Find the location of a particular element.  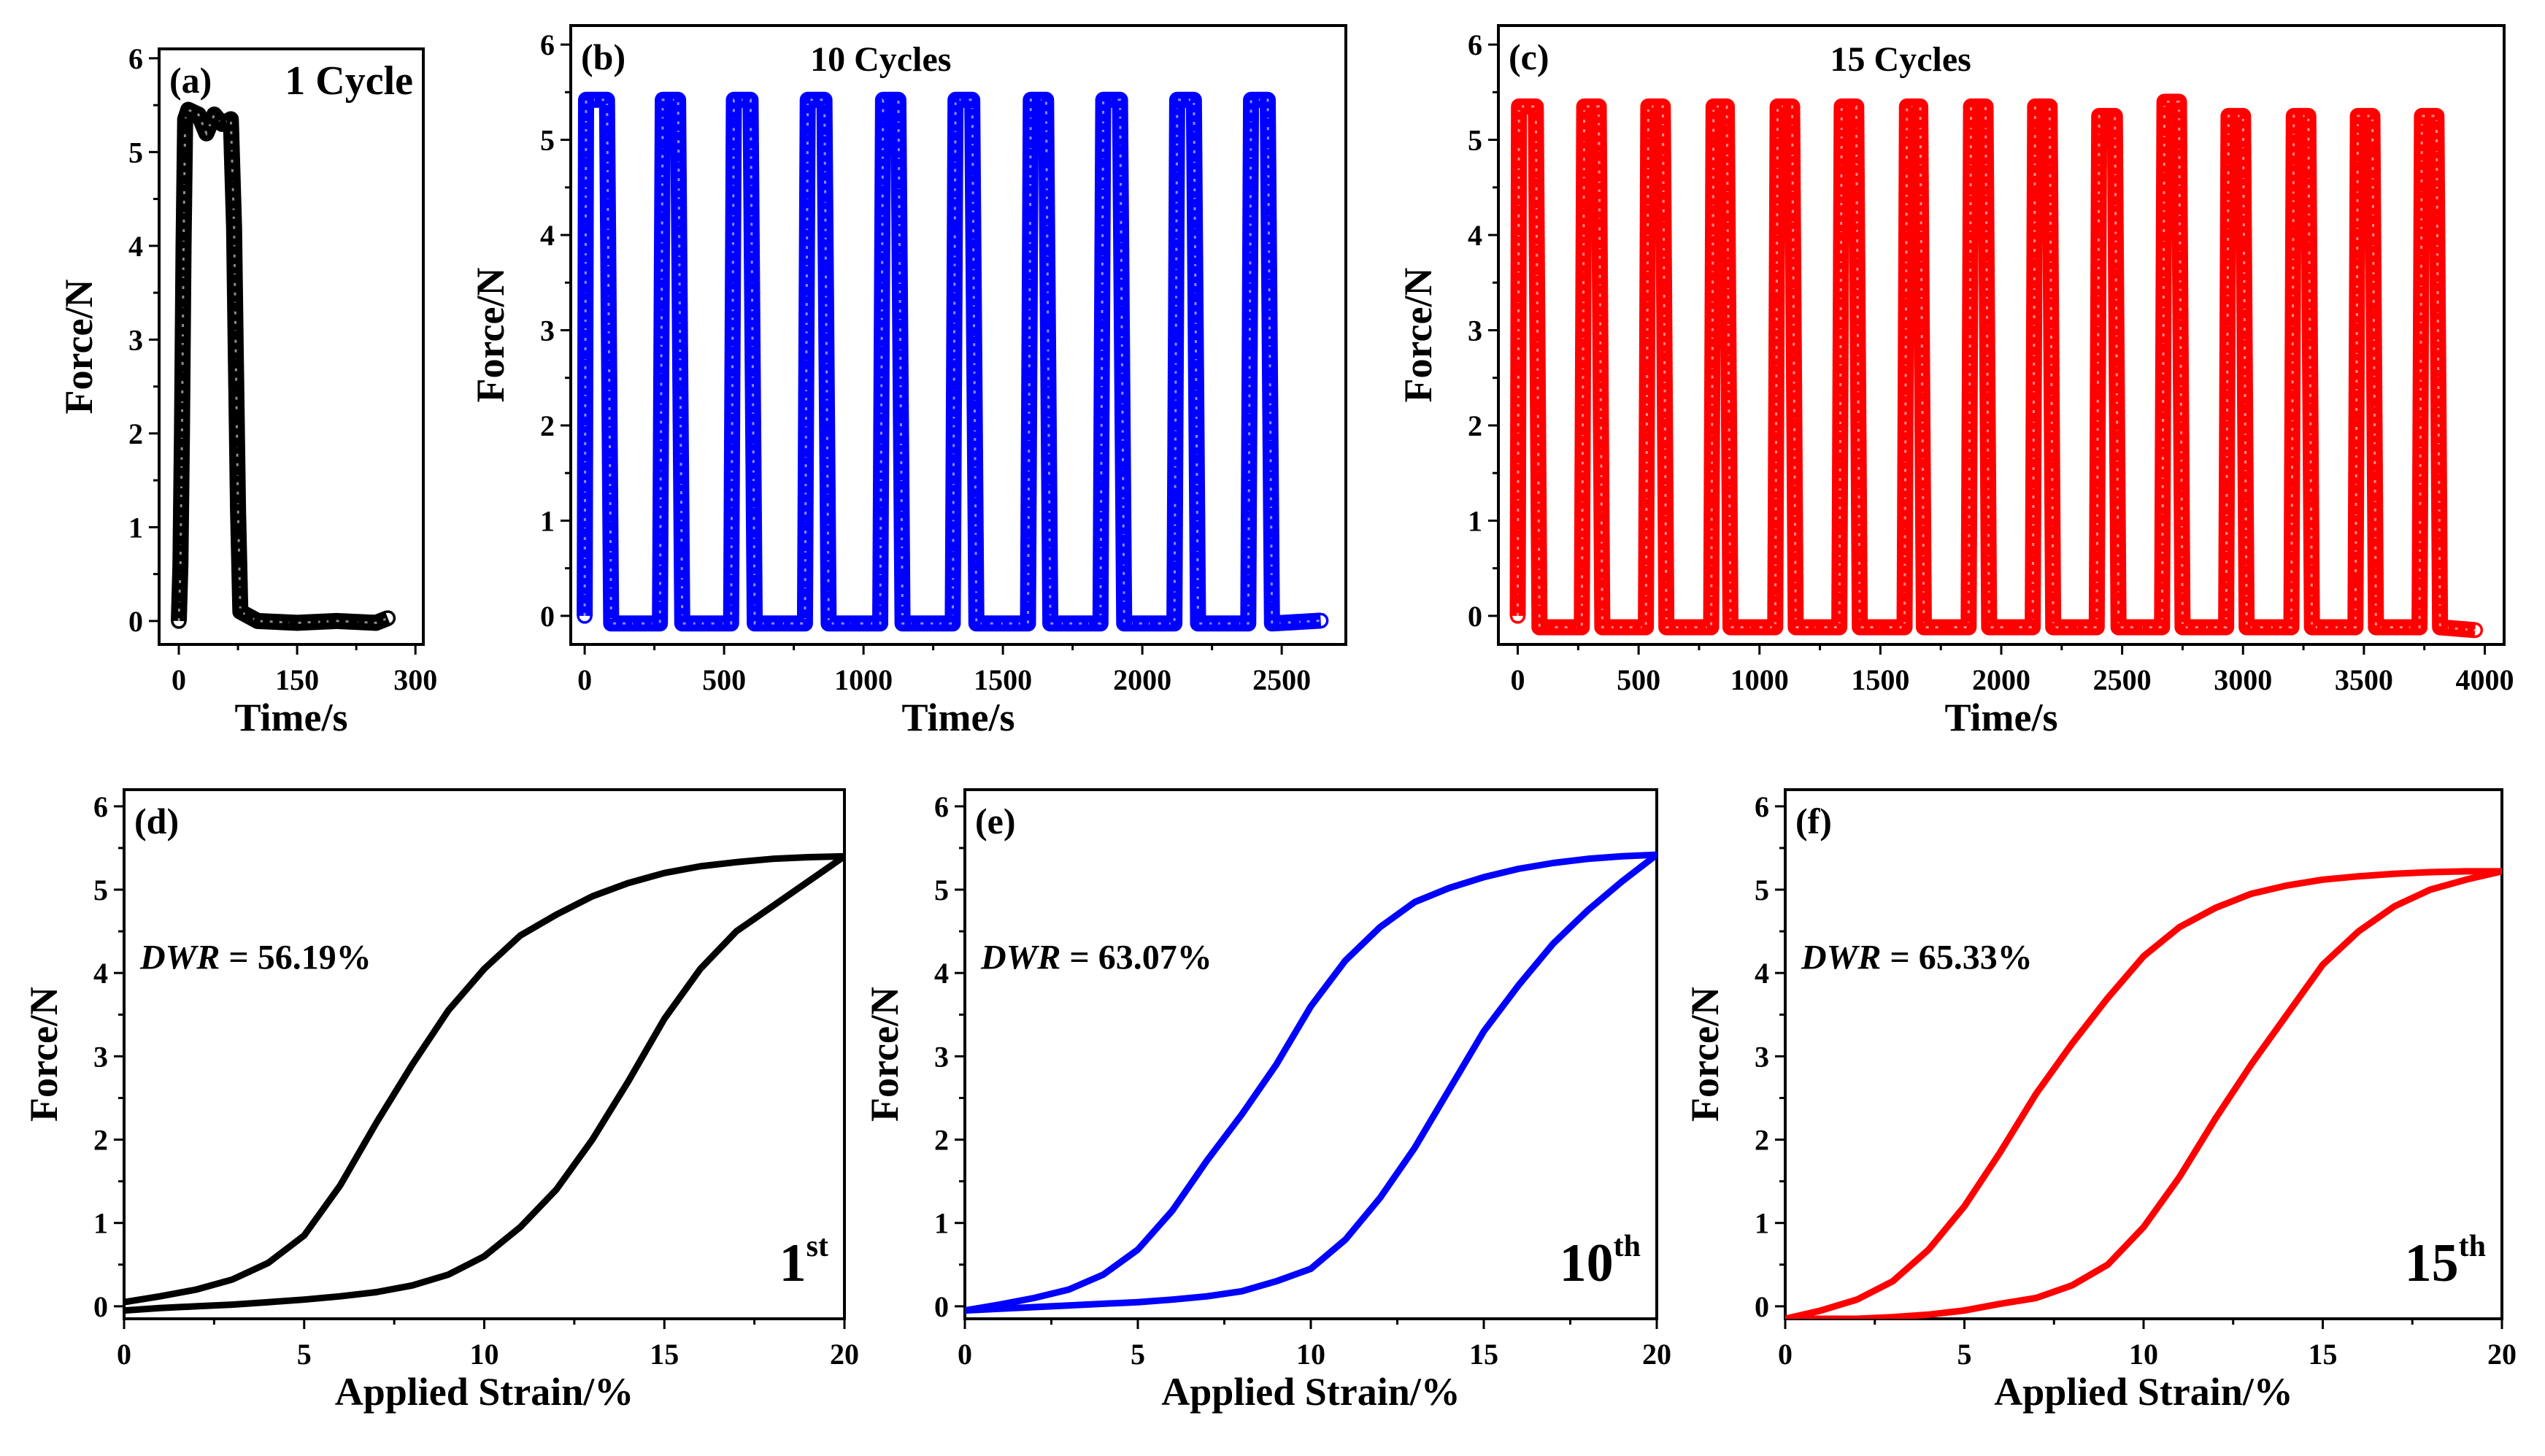

x-tick-label: 3000 is located at coordinates (2243, 680).